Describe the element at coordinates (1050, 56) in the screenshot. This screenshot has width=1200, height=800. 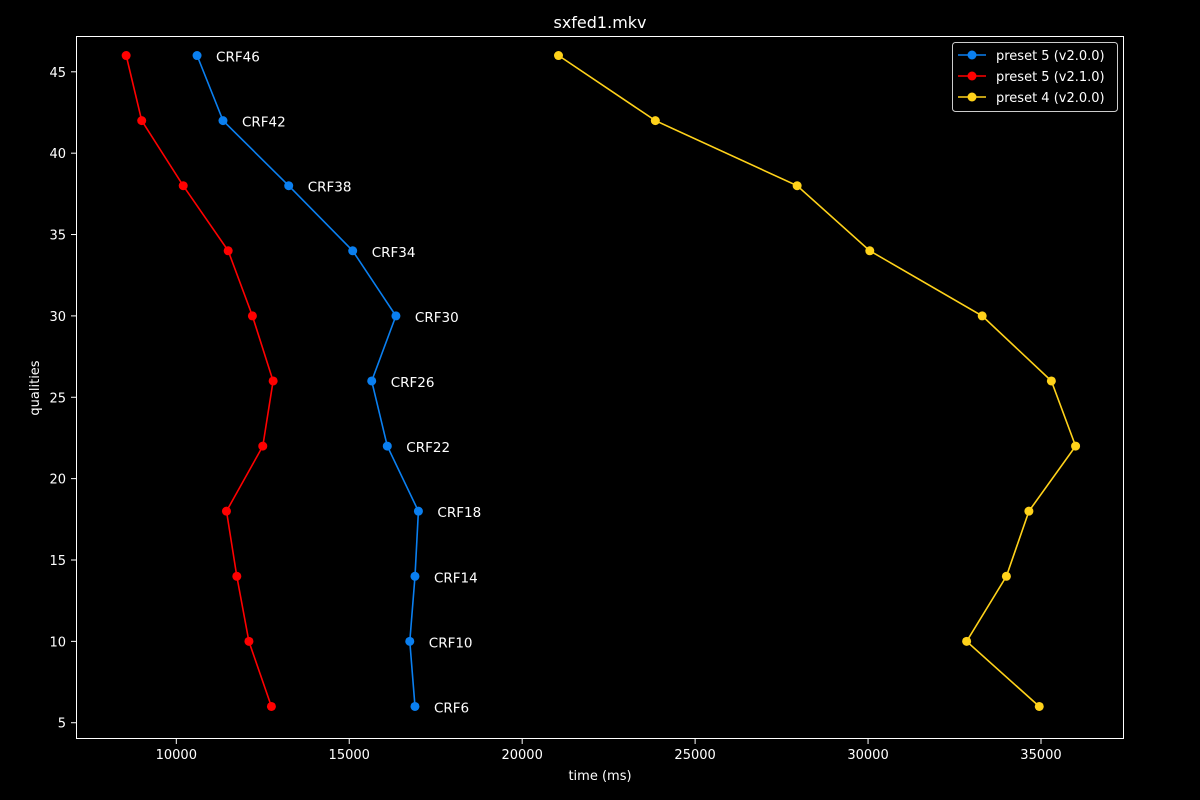
I see `legend-entry: preset 5 (v2.0.0)` at that location.